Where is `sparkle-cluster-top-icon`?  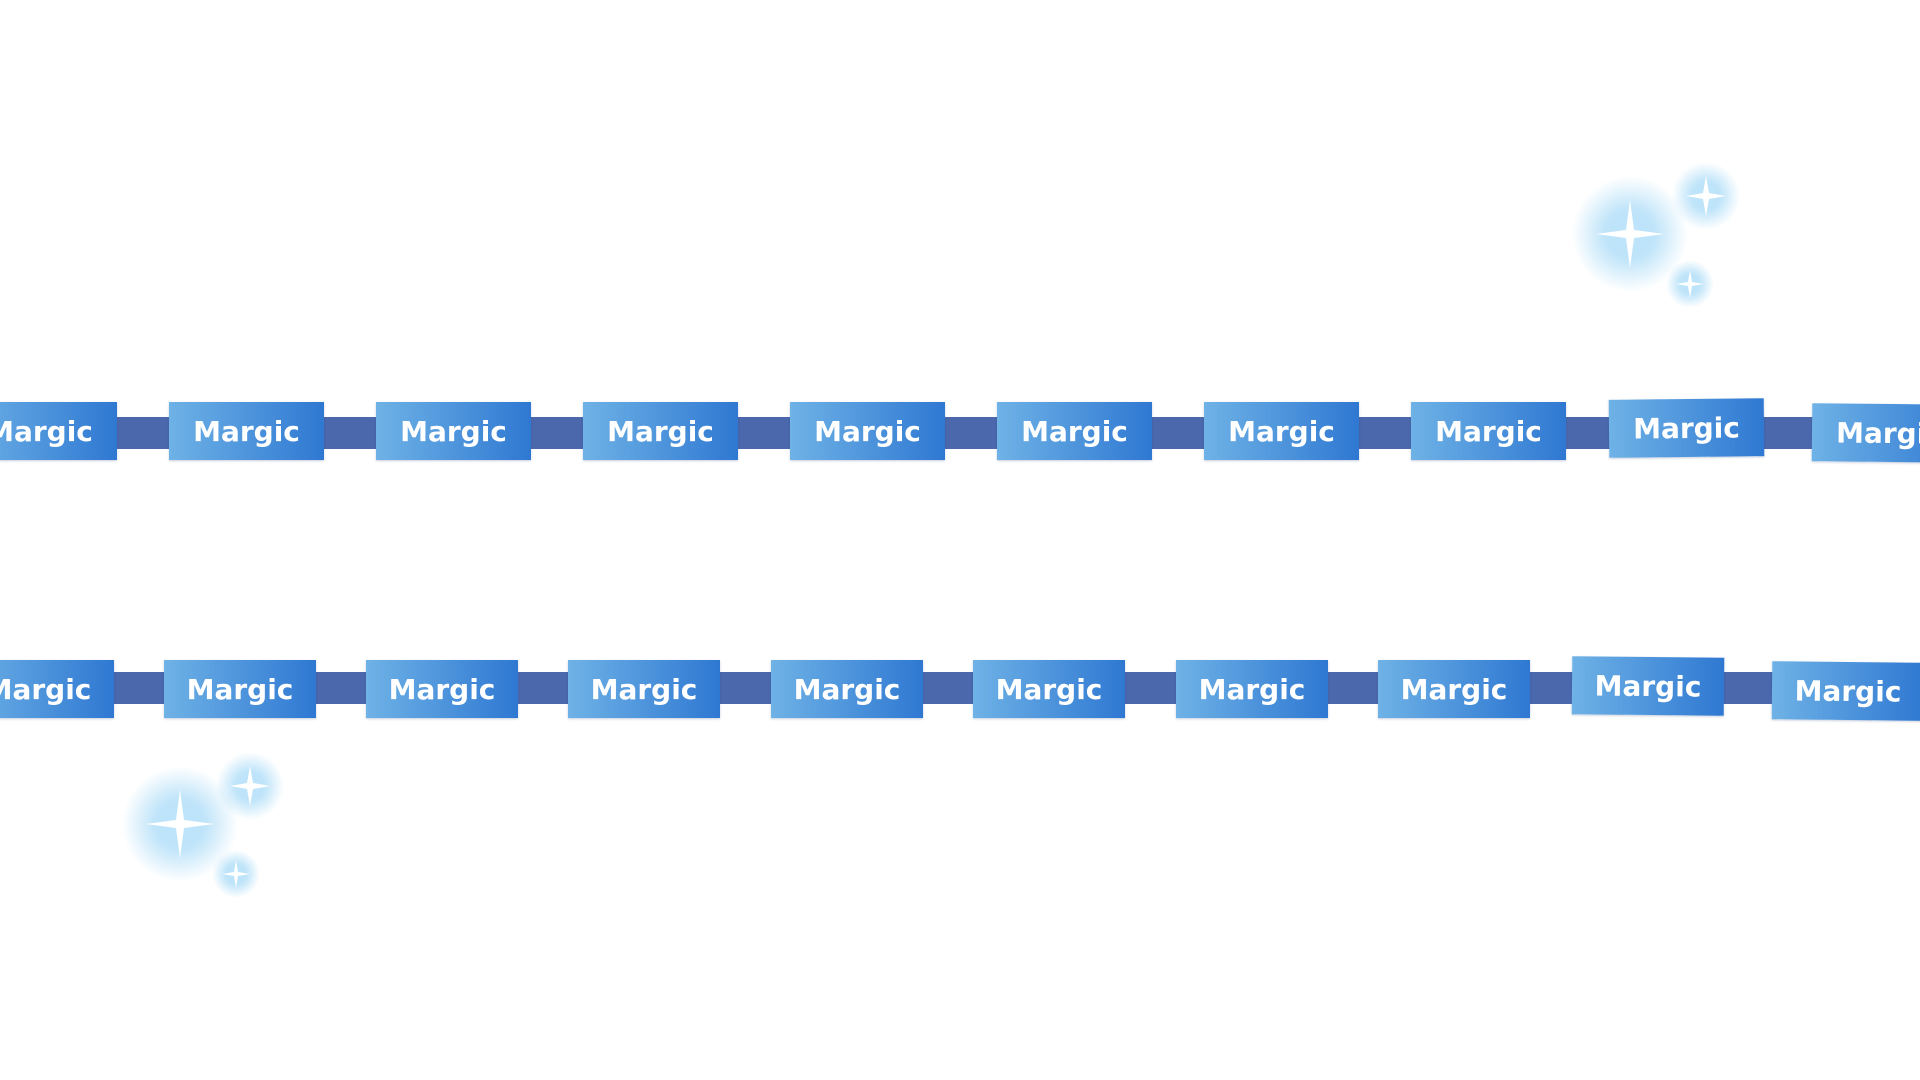
sparkle-cluster-top-icon is located at coordinates (1656, 235).